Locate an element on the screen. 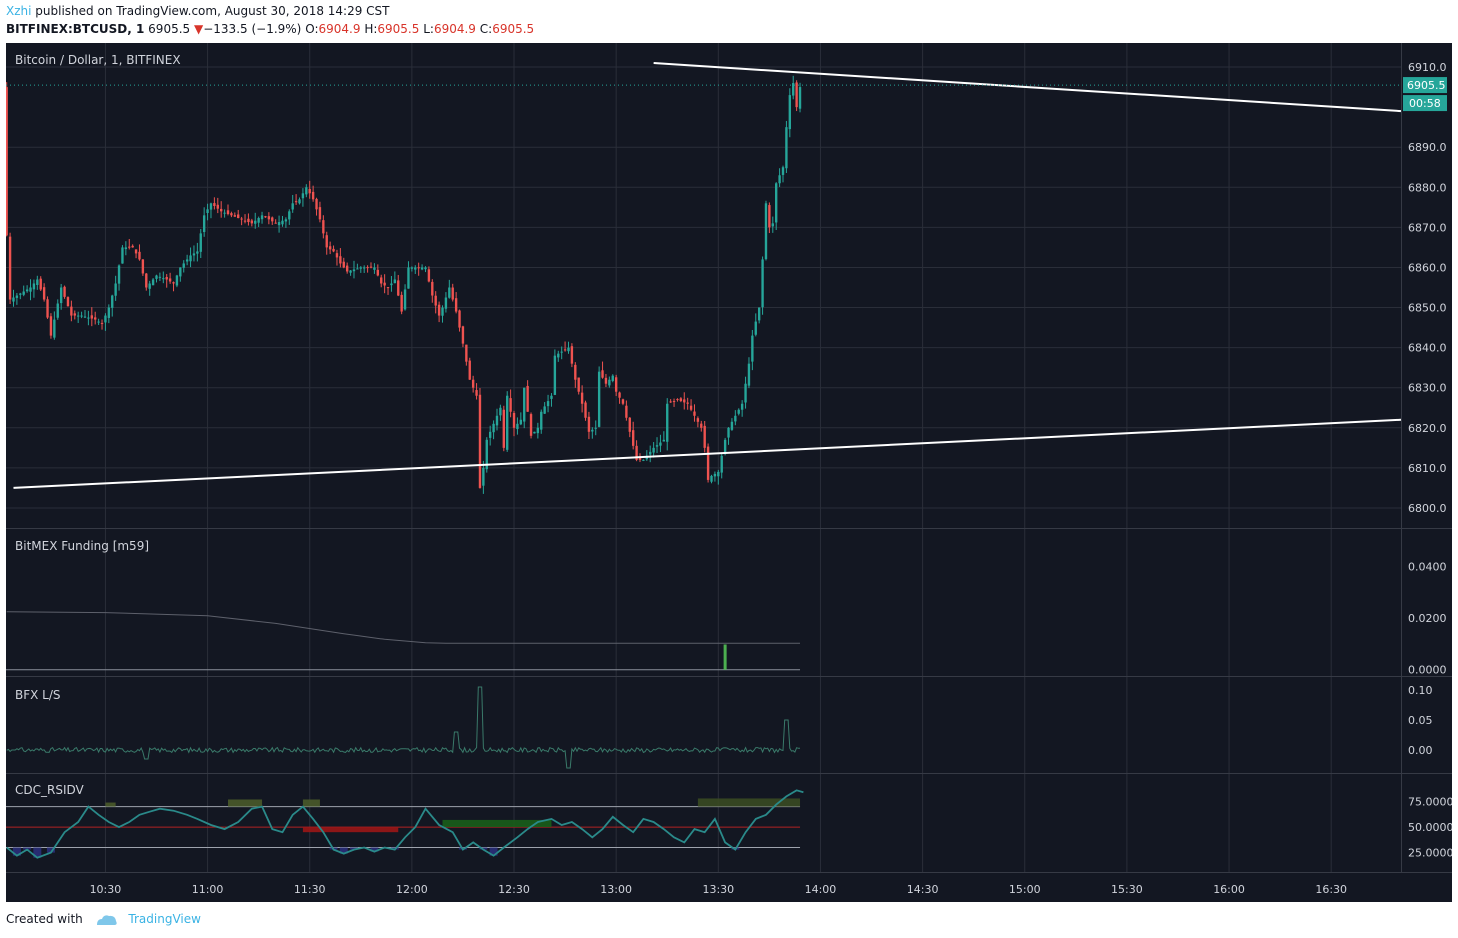  main-pane-title: Bitcoin / Dollar, 1, BITFINEX is located at coordinates (98, 60).